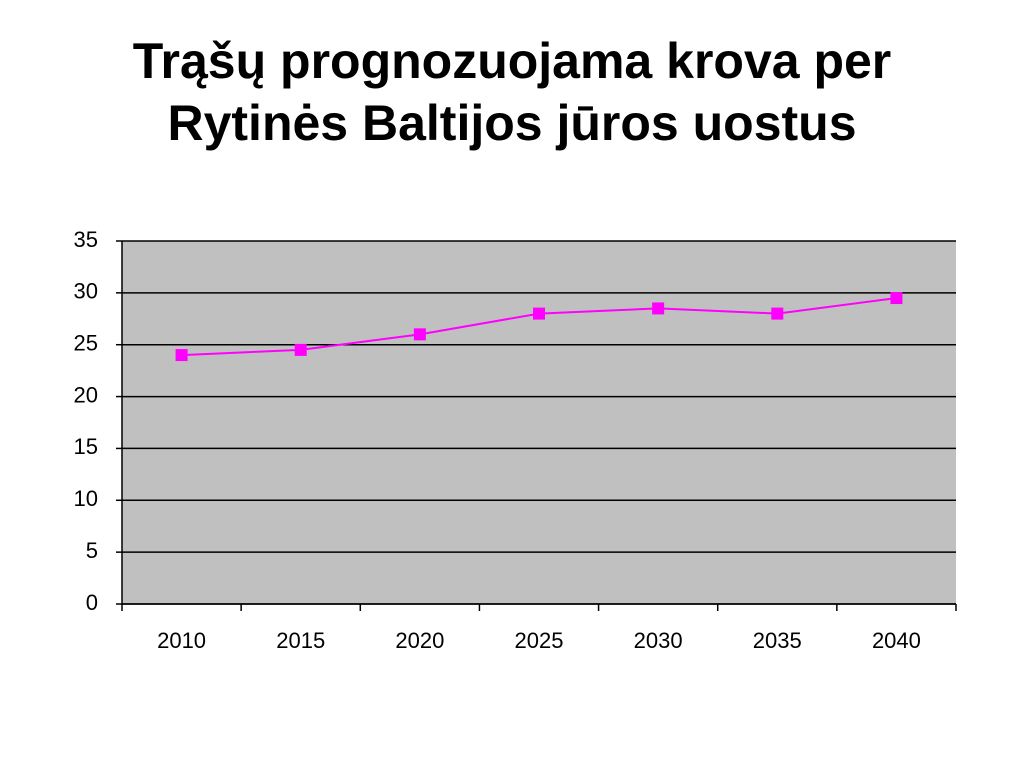 Image resolution: width=1024 pixels, height=768 pixels. I want to click on x-tick-label: 2040, so click(896, 640).